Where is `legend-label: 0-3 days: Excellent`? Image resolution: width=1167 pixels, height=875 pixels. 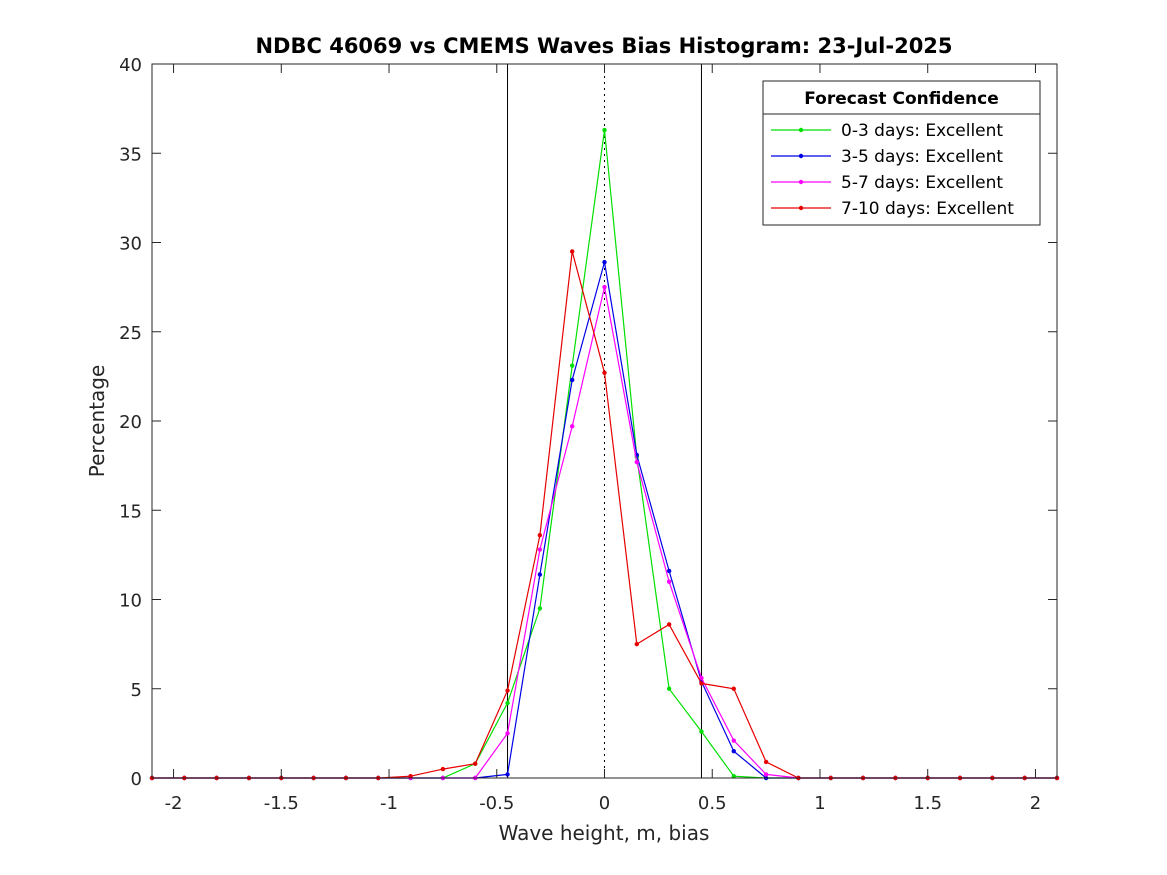
legend-label: 0-3 days: Excellent is located at coordinates (922, 131).